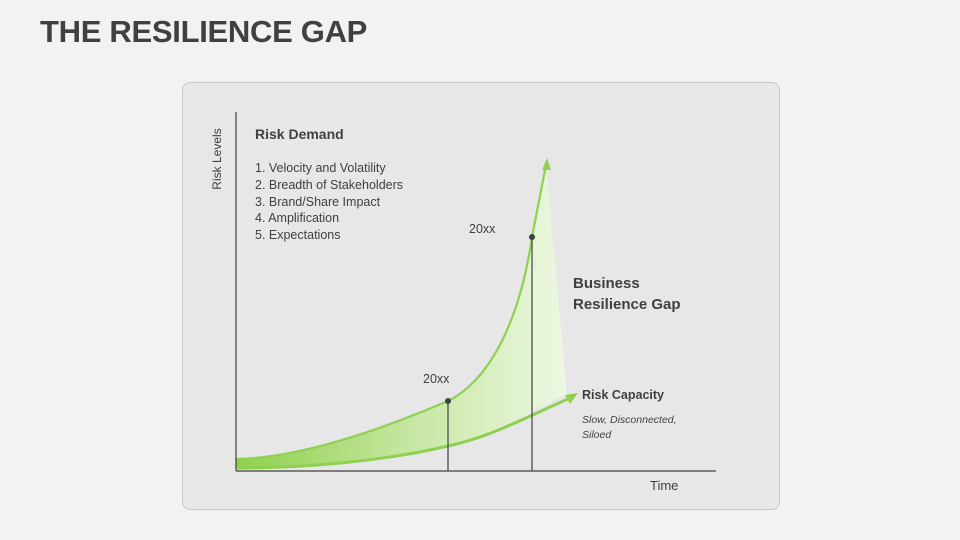 The image size is (960, 540). Describe the element at coordinates (627, 294) in the screenshot. I see `resilience-gap-label: Business Resilience Gap` at that location.